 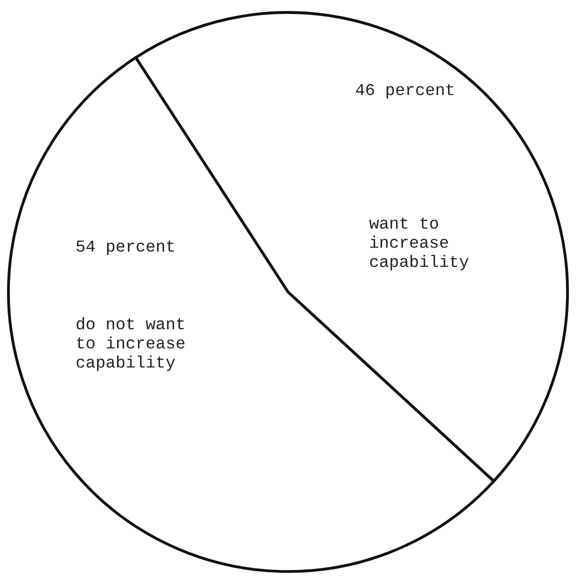 What do you see at coordinates (419, 244) in the screenshot?
I see `slice-label: want to increase capability` at bounding box center [419, 244].